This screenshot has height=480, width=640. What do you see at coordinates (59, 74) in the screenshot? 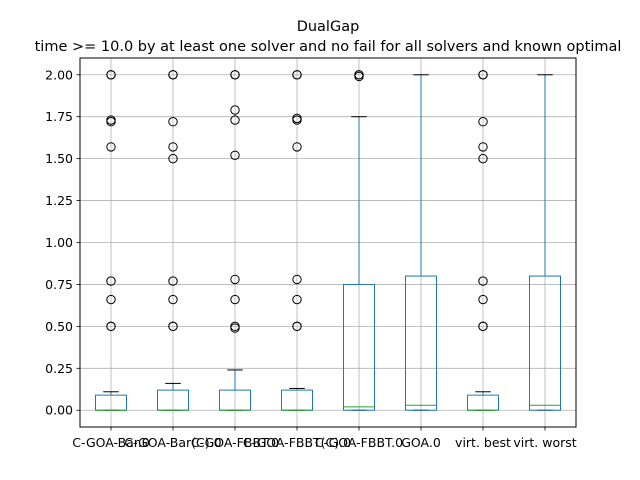
I see `y-tick-label: 2.00` at bounding box center [59, 74].